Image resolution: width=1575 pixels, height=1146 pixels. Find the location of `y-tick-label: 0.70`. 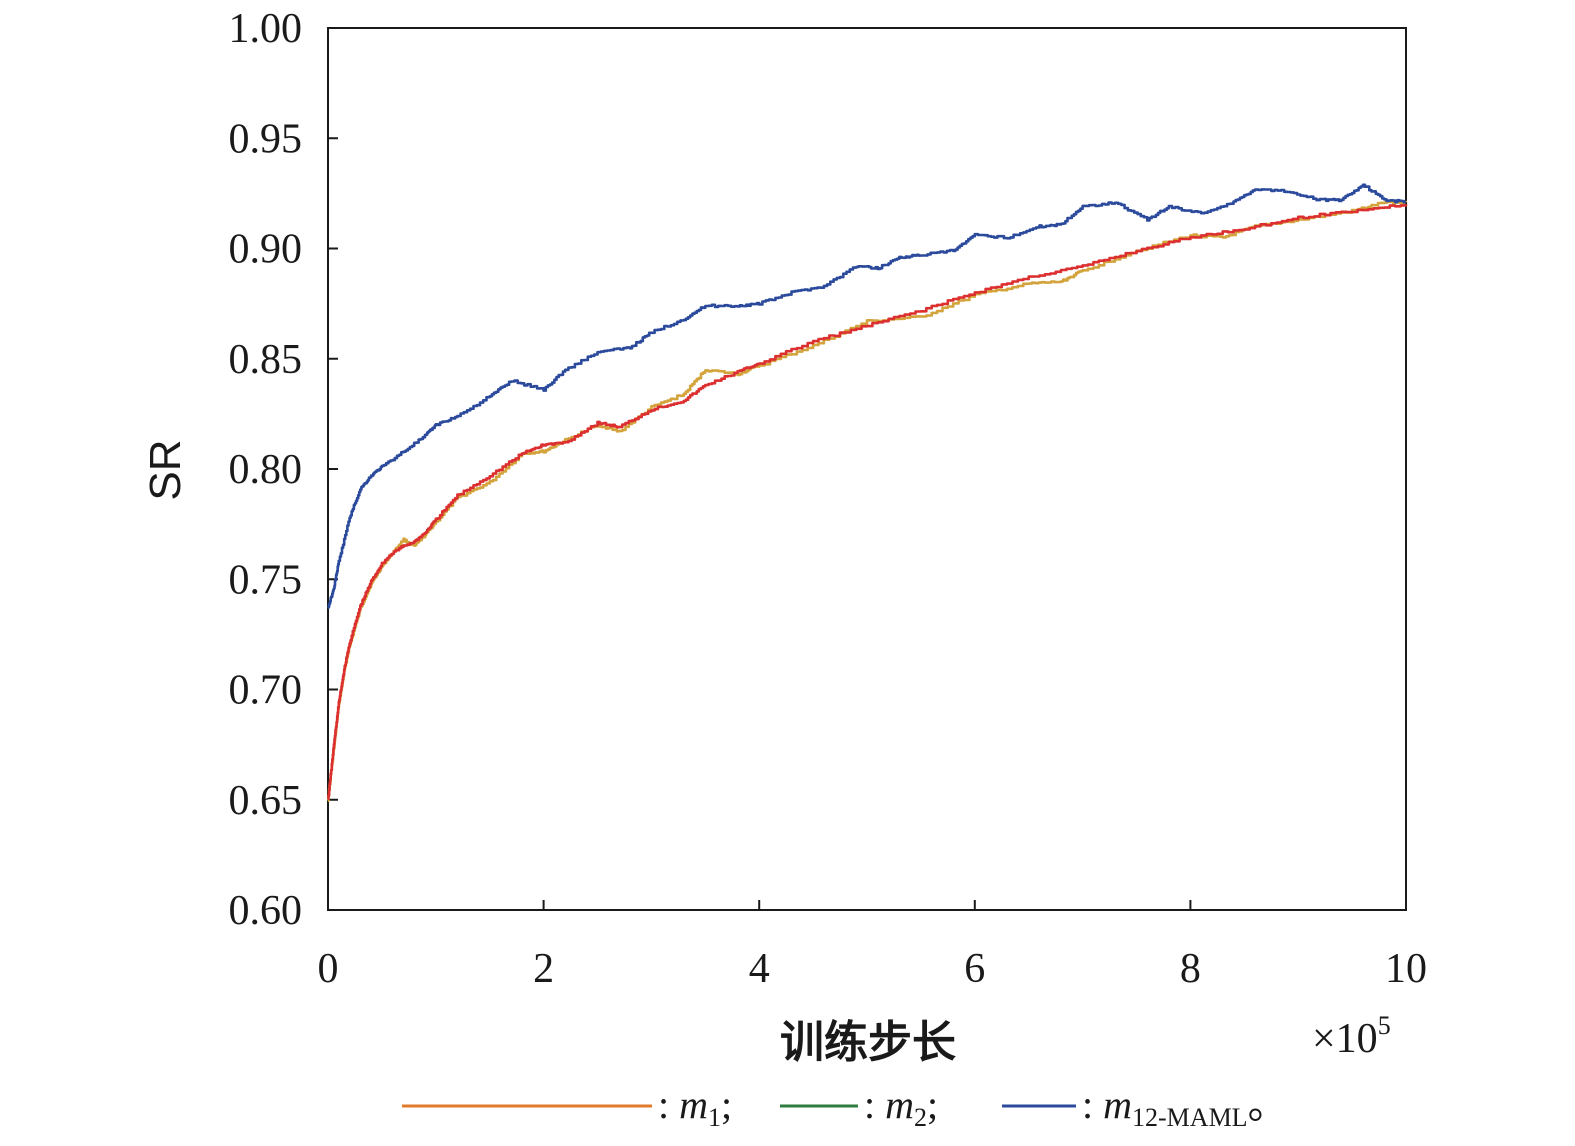

y-tick-label: 0.70 is located at coordinates (266, 691).